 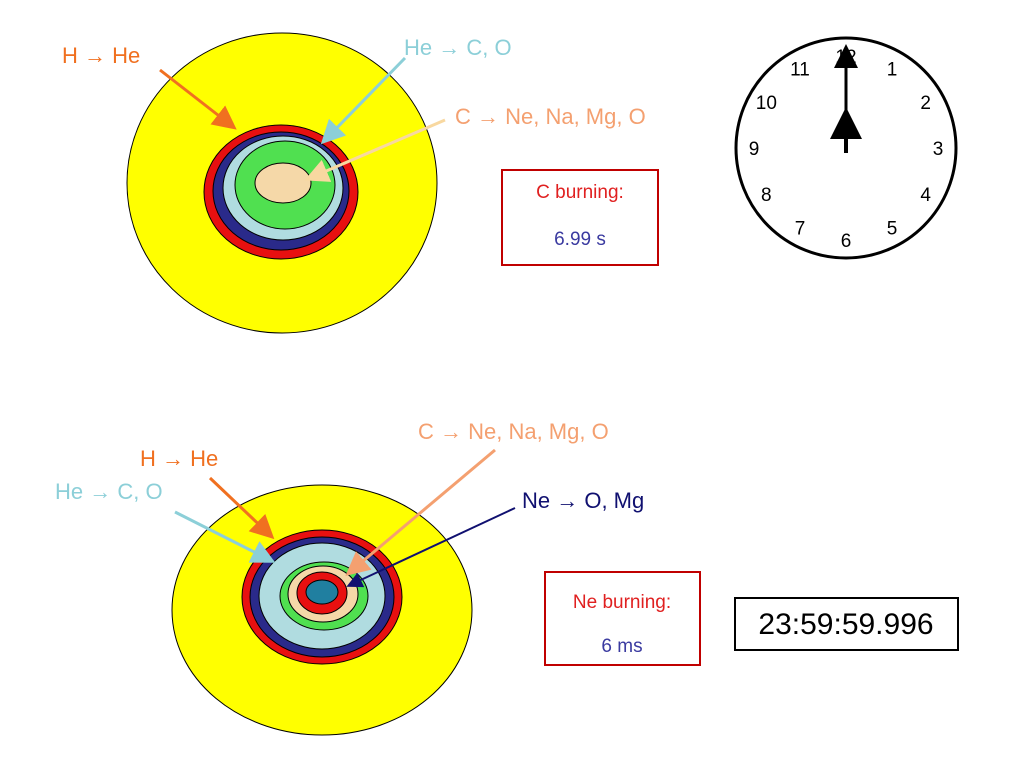 What do you see at coordinates (766, 103) in the screenshot?
I see `clock-numeral: 10` at bounding box center [766, 103].